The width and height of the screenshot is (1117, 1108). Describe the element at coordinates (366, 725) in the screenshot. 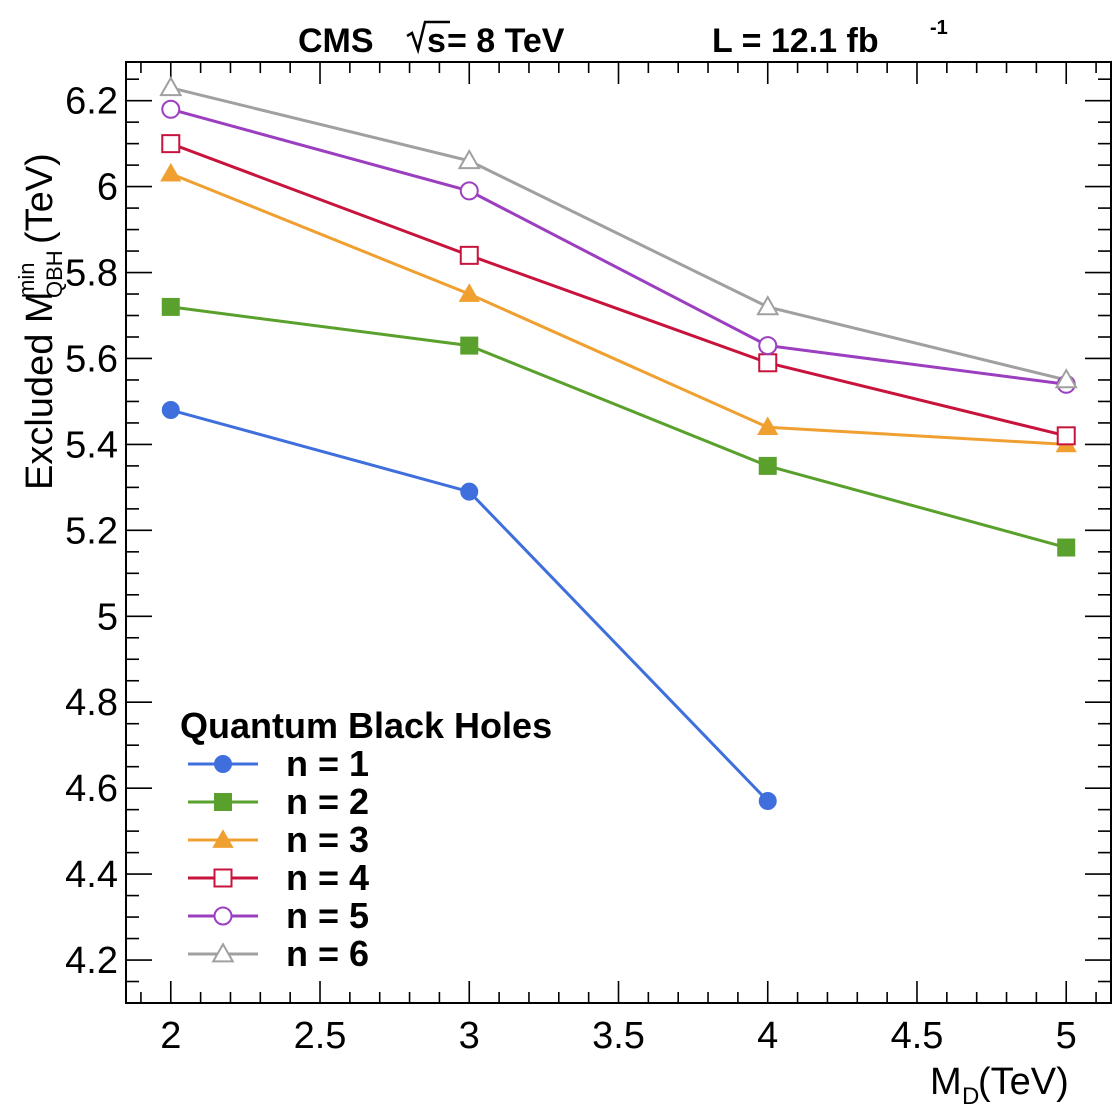

I see `legend-title: Quantum Black Holes` at that location.